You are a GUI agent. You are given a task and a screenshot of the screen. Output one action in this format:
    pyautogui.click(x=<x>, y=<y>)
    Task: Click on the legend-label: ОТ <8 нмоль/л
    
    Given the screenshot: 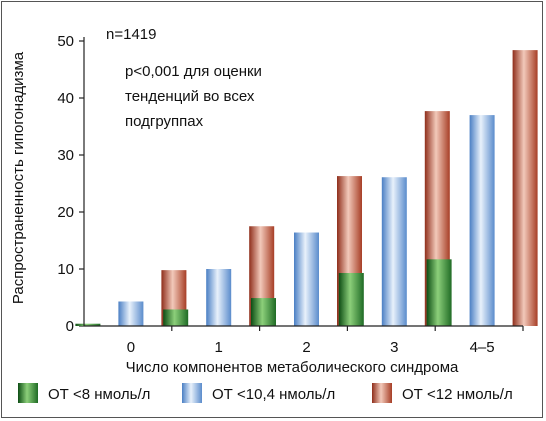 What is the action you would take?
    pyautogui.click(x=99, y=394)
    